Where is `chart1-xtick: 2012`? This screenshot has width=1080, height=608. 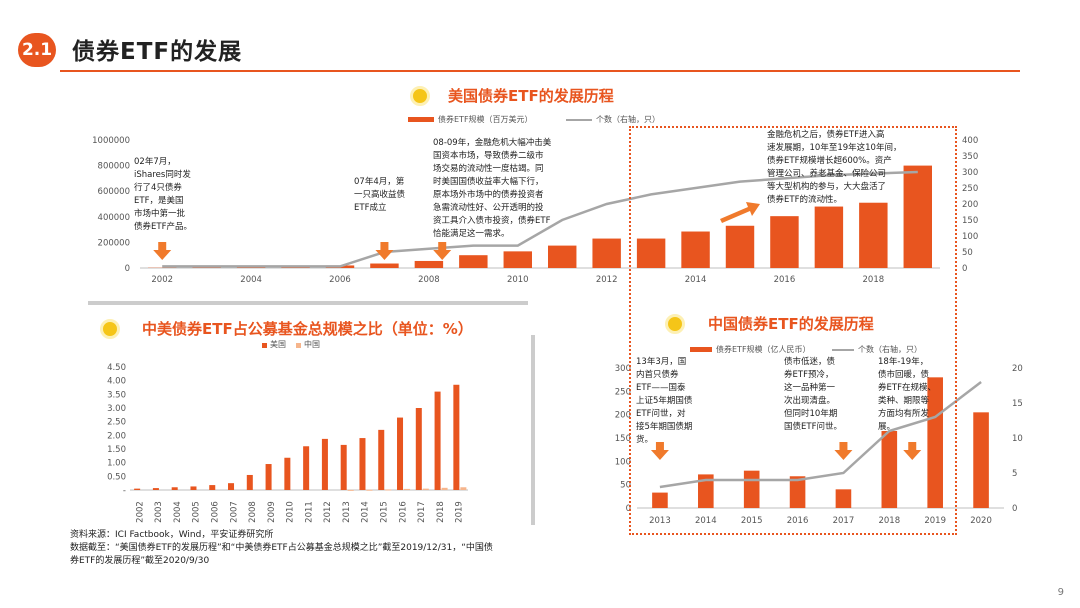
chart1-xtick: 2012 is located at coordinates (607, 280).